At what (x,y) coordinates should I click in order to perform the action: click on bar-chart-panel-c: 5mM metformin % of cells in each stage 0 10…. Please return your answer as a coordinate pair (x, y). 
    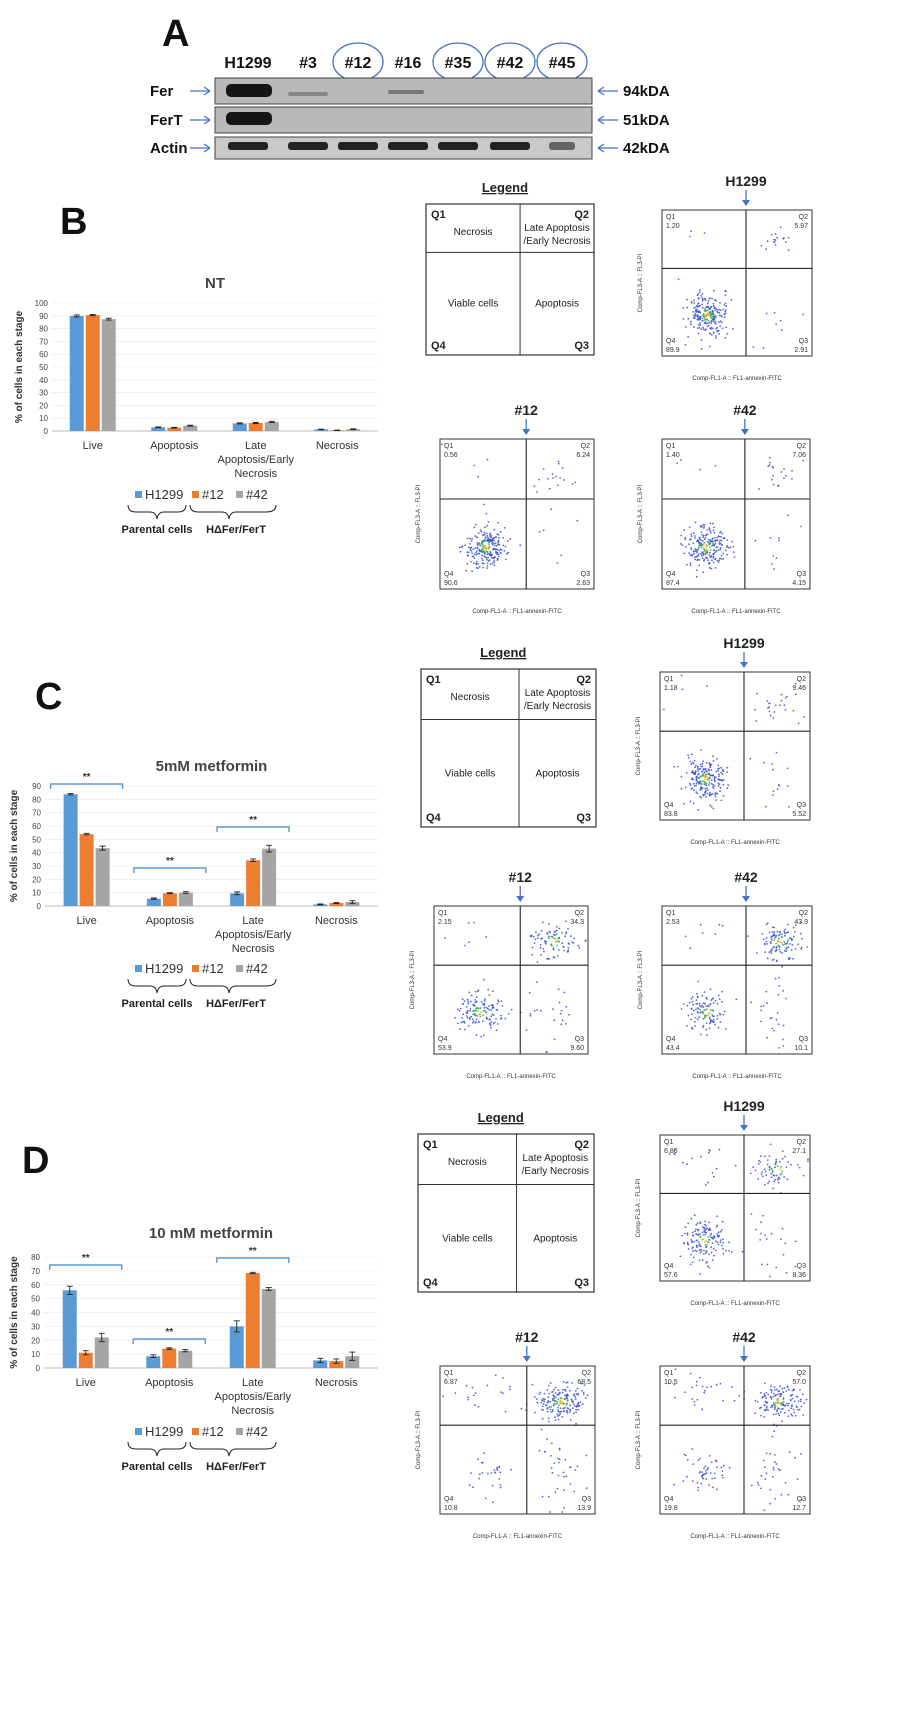
    Looking at the image, I should click on (193, 884).